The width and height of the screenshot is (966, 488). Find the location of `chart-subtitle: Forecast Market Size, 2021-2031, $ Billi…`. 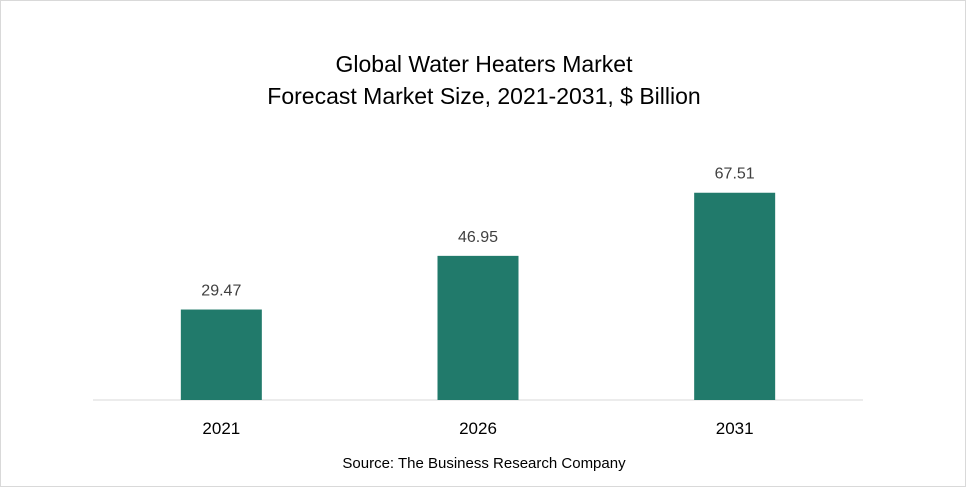

chart-subtitle: Forecast Market Size, 2021-2031, $ Billi… is located at coordinates (484, 96).